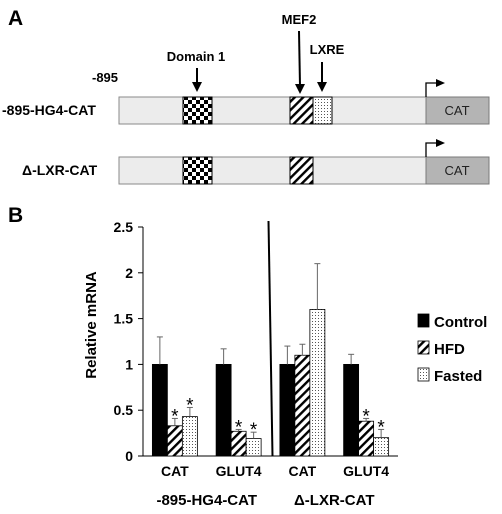 The image size is (502, 514). What do you see at coordinates (124, 319) in the screenshot?
I see `y-tick-label: 1.5` at bounding box center [124, 319].